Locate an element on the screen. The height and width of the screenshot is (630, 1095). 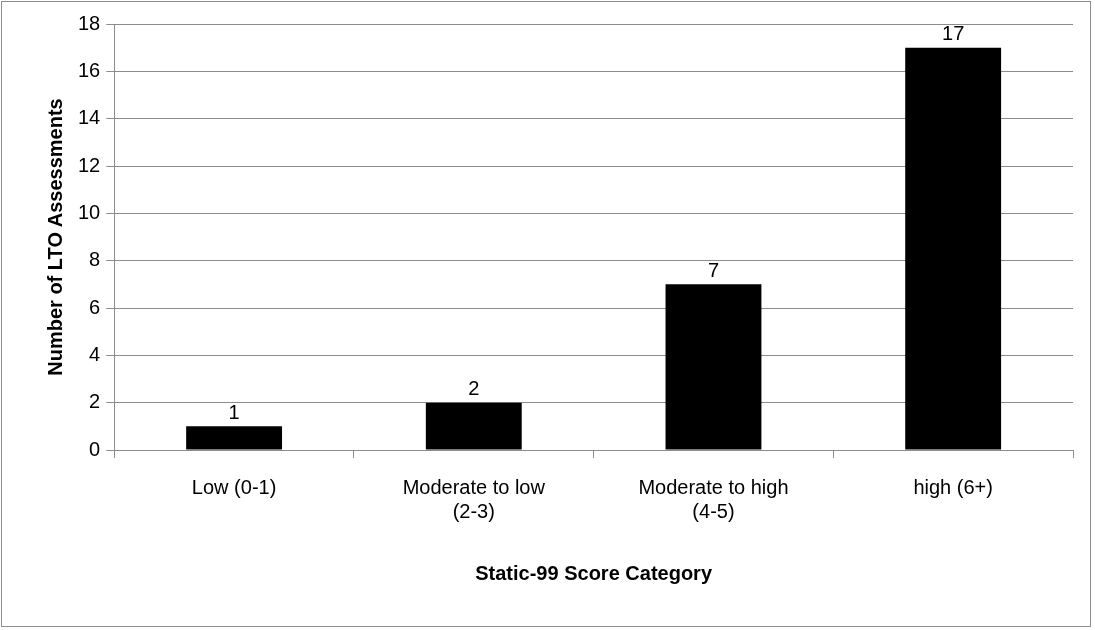
data-label: 17 is located at coordinates (953, 33).